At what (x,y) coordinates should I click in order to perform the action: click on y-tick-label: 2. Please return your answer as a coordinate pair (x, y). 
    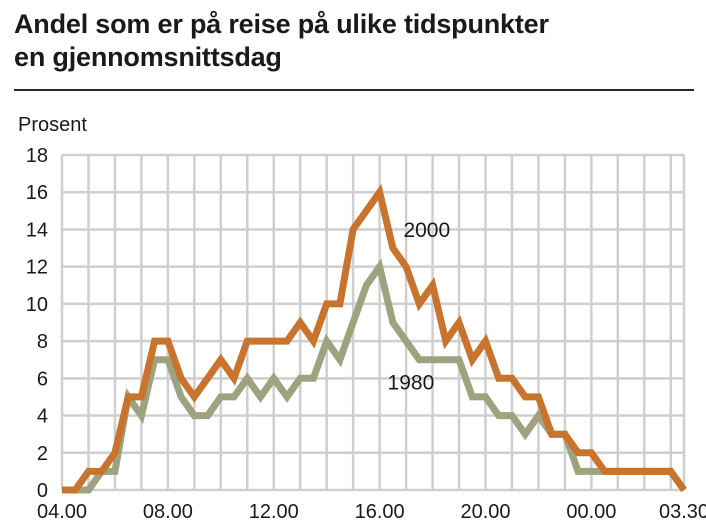
    Looking at the image, I should click on (42, 454).